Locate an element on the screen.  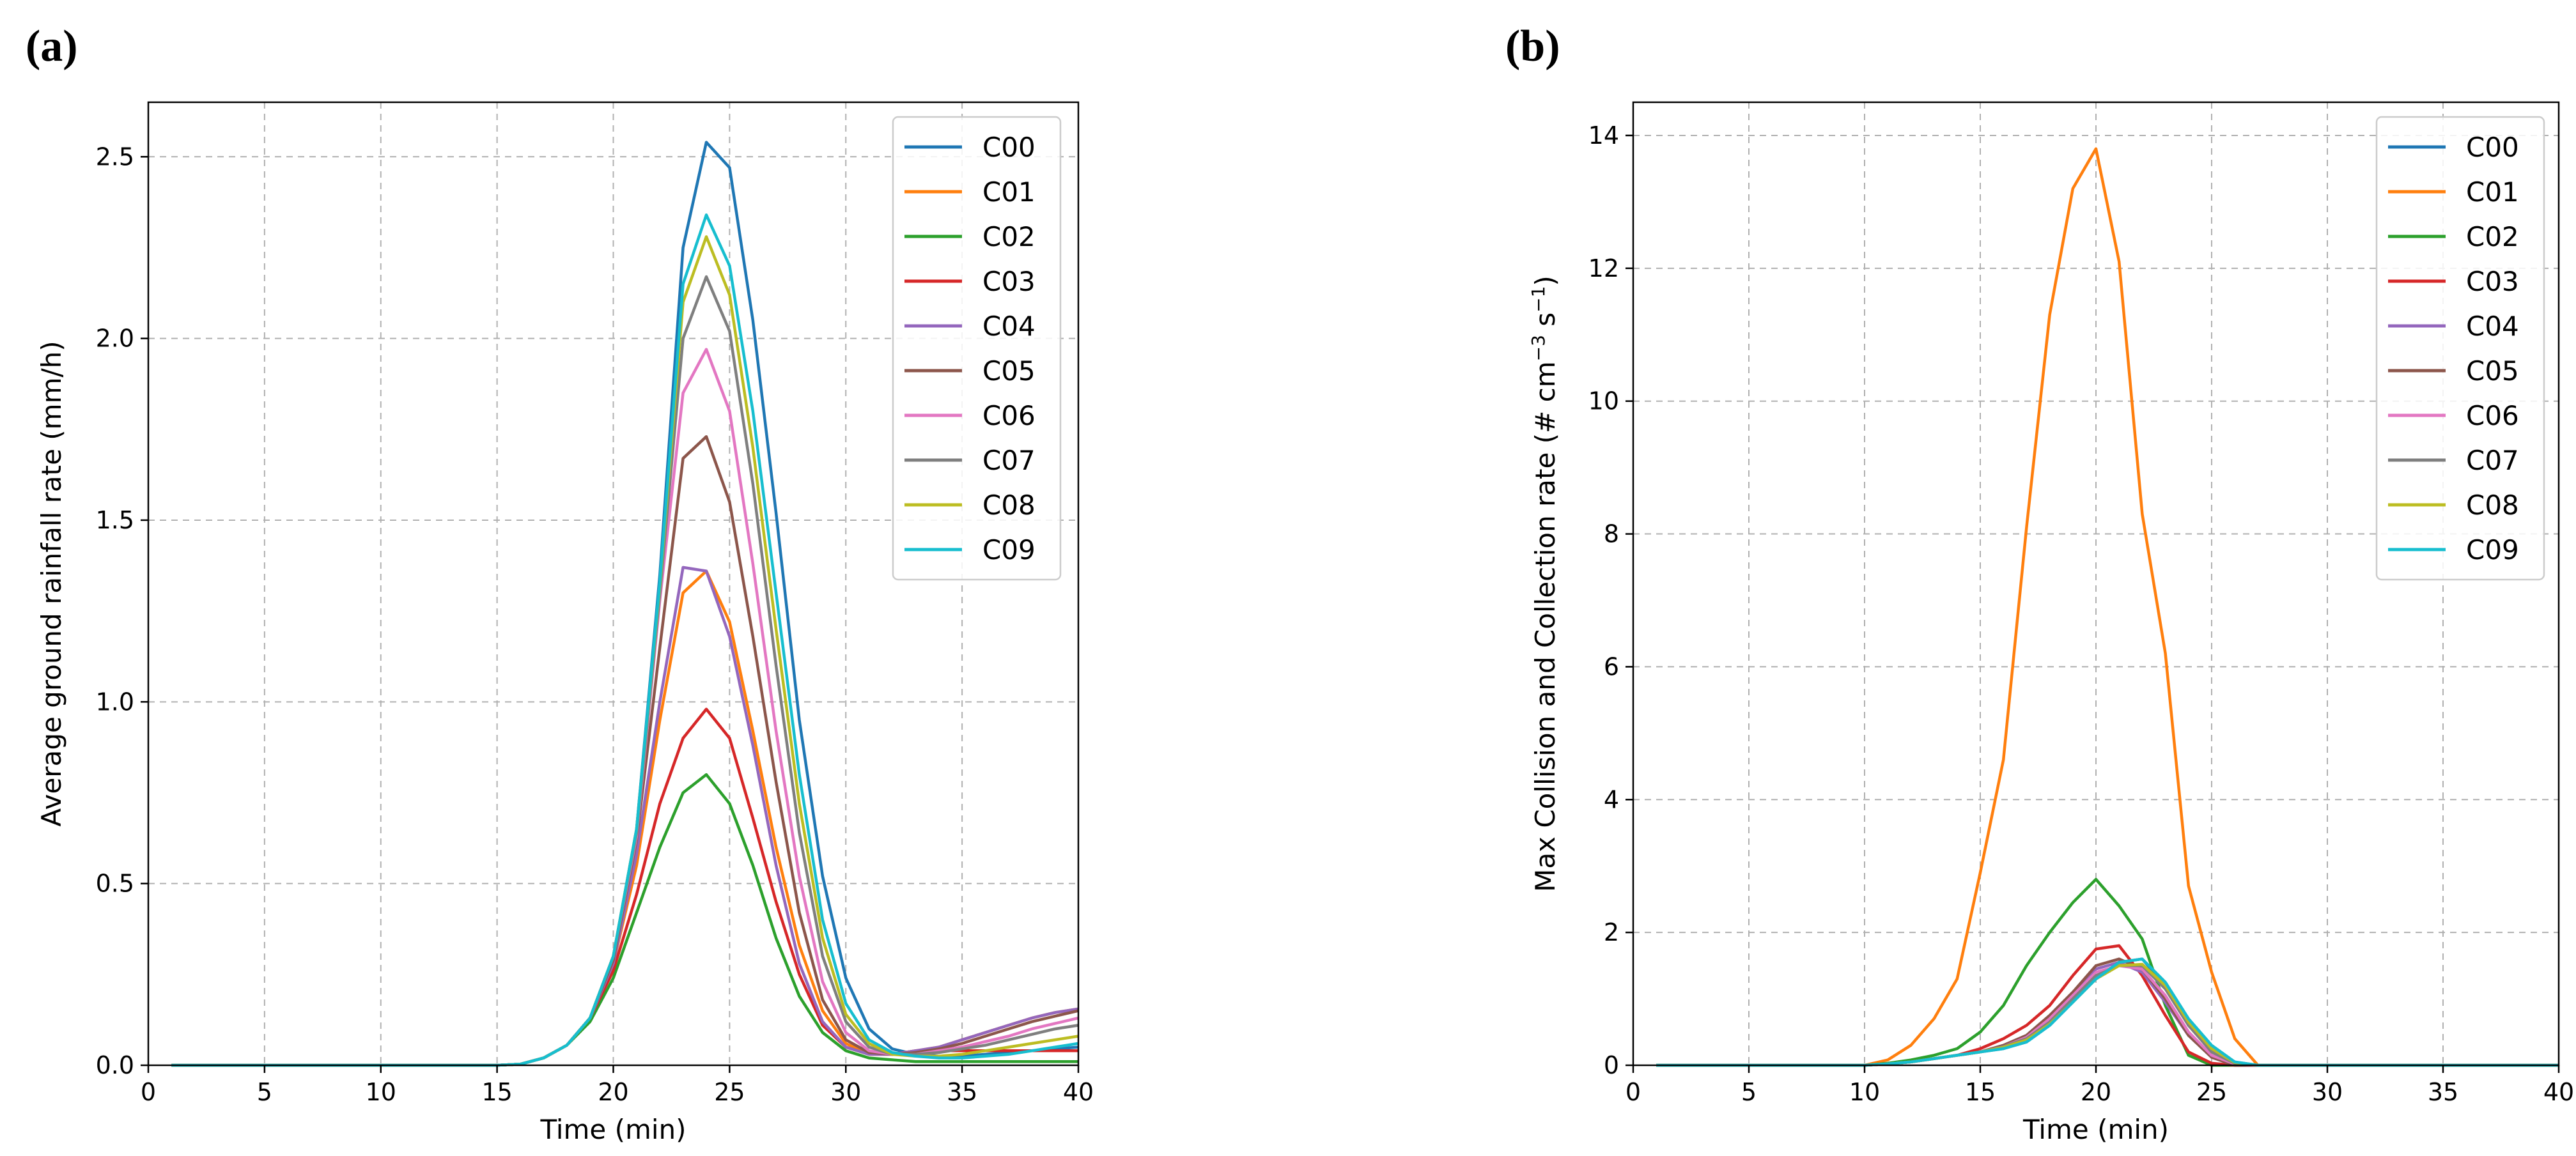
panel-a-y-tick-label: 0.0 is located at coordinates (115, 1065).